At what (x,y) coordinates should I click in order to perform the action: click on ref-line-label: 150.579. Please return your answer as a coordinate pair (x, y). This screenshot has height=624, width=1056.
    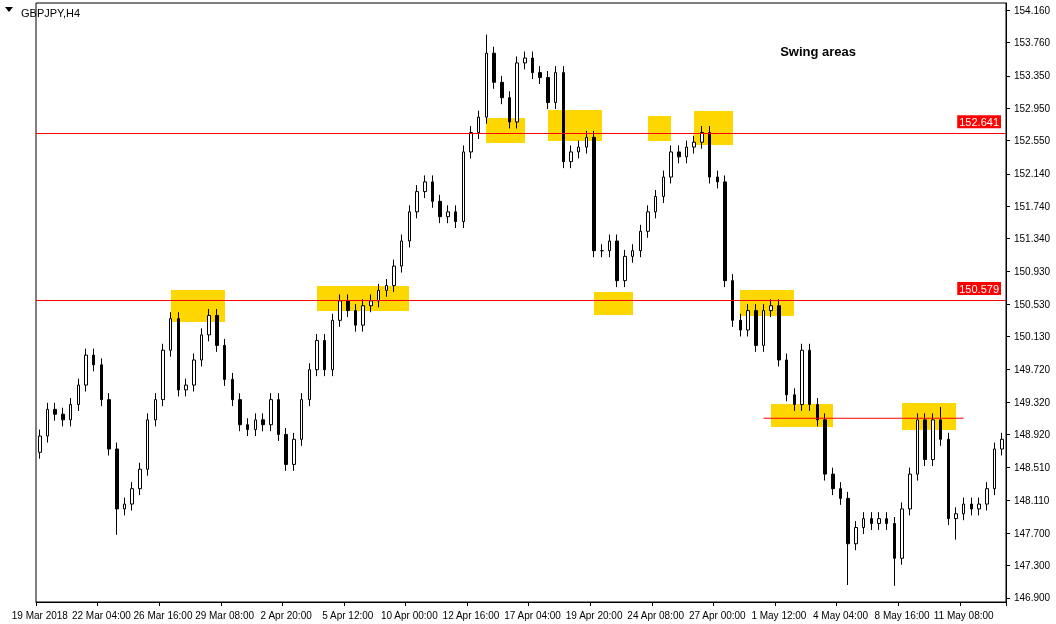
    Looking at the image, I should click on (979, 288).